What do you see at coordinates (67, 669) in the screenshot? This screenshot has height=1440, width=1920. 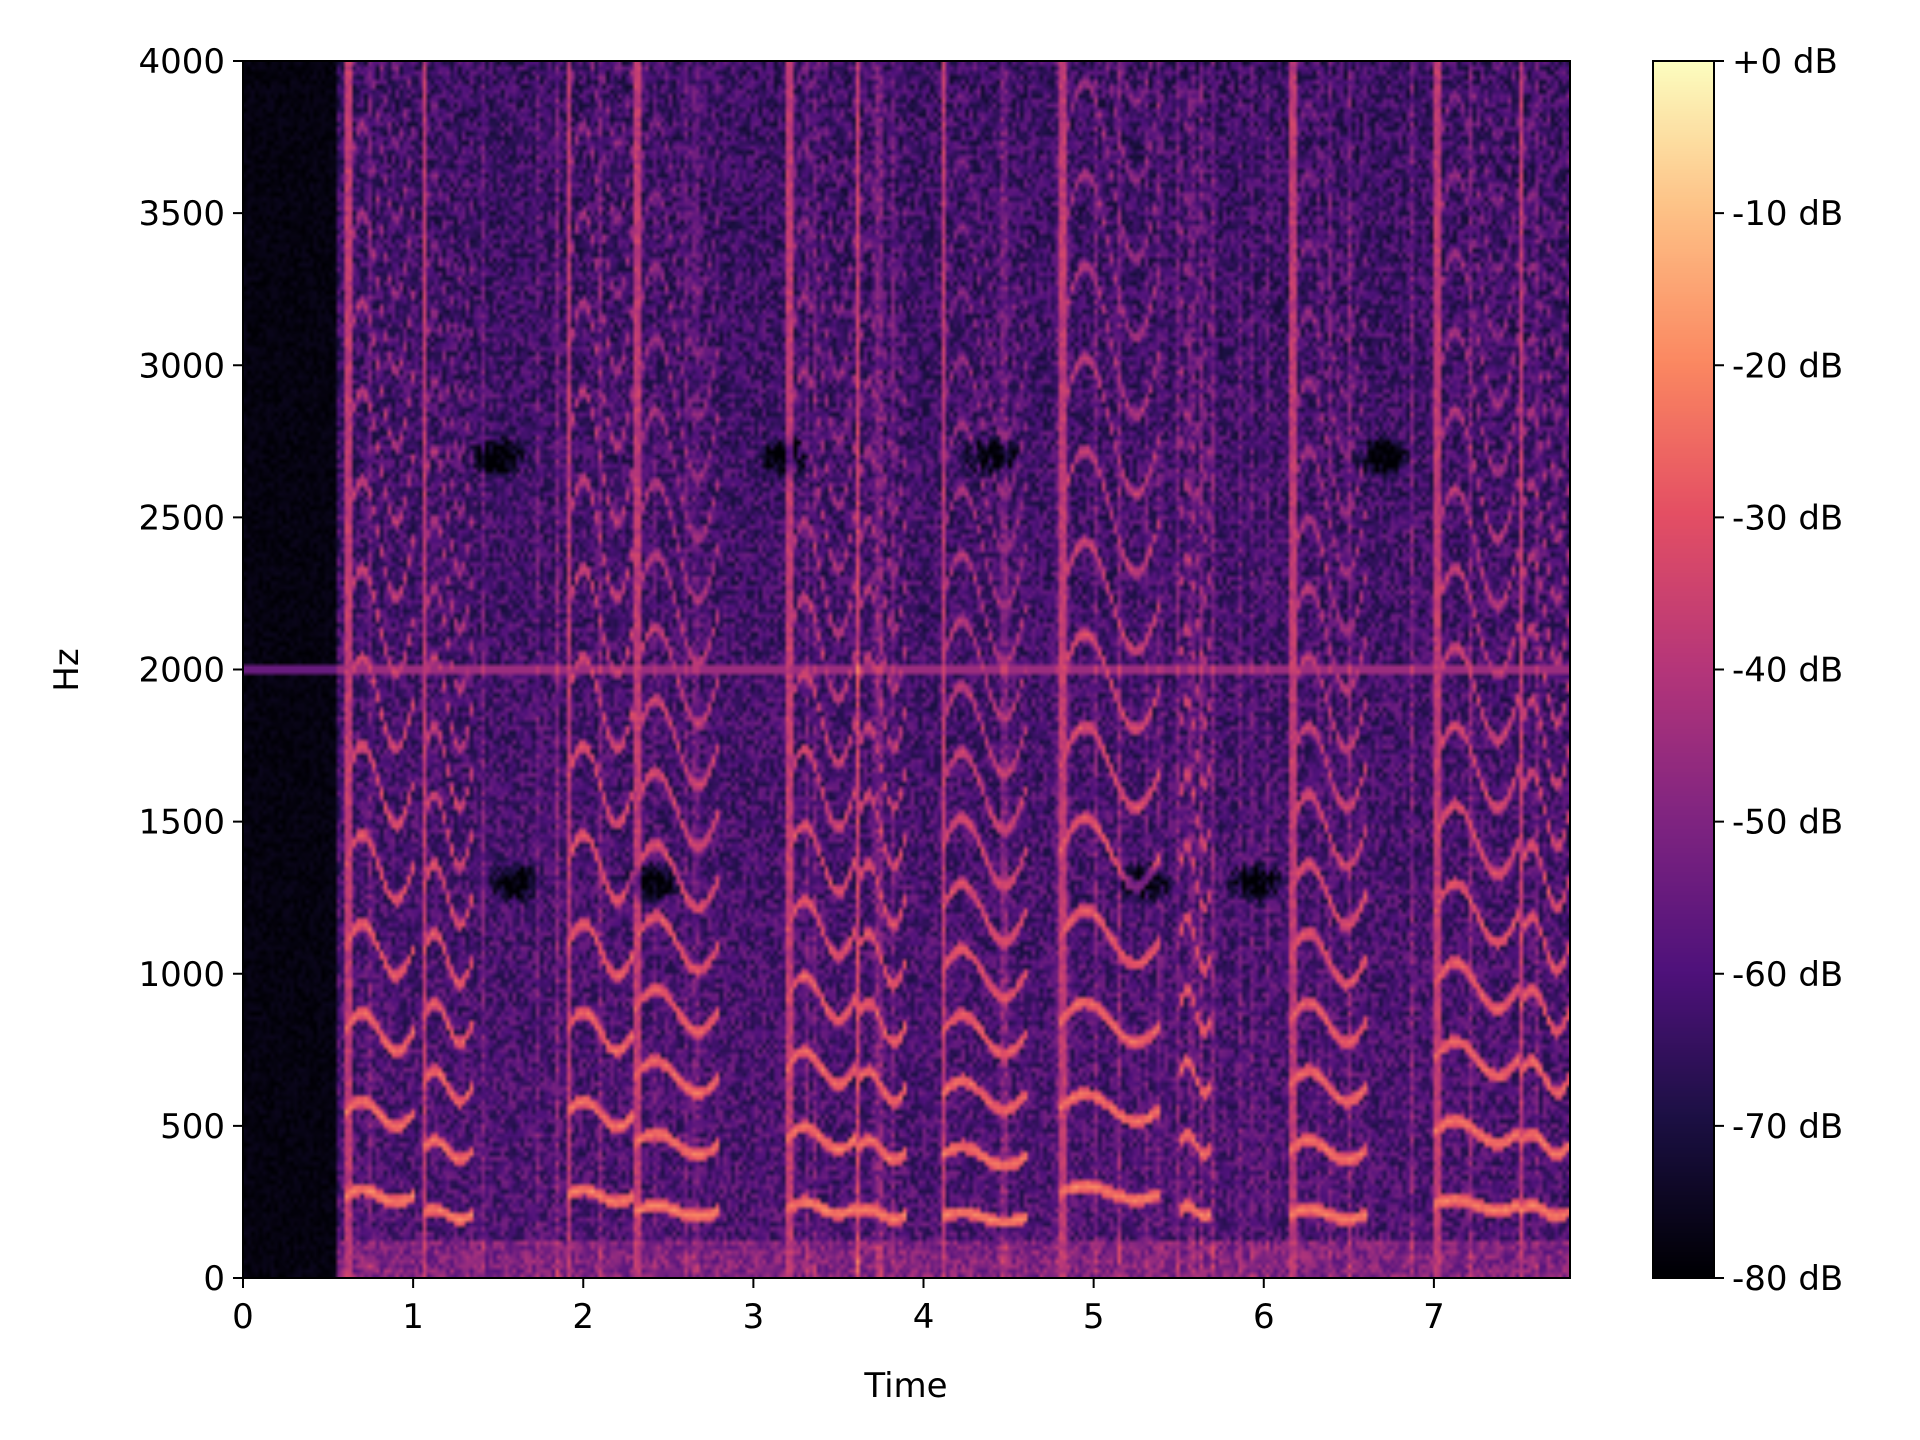 I see `y-axis-label: Hz` at bounding box center [67, 669].